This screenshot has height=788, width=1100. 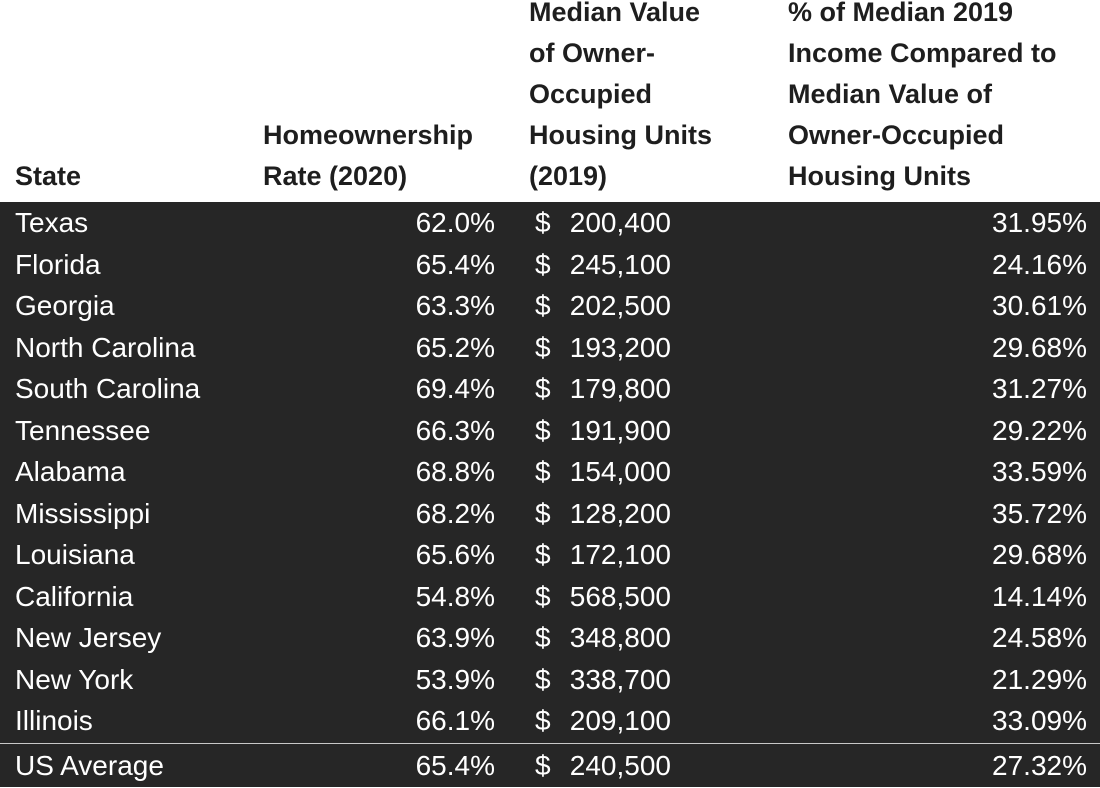 I want to click on table-row: Mississippi 68.2% $128,200 35.72%, so click(x=550, y=514).